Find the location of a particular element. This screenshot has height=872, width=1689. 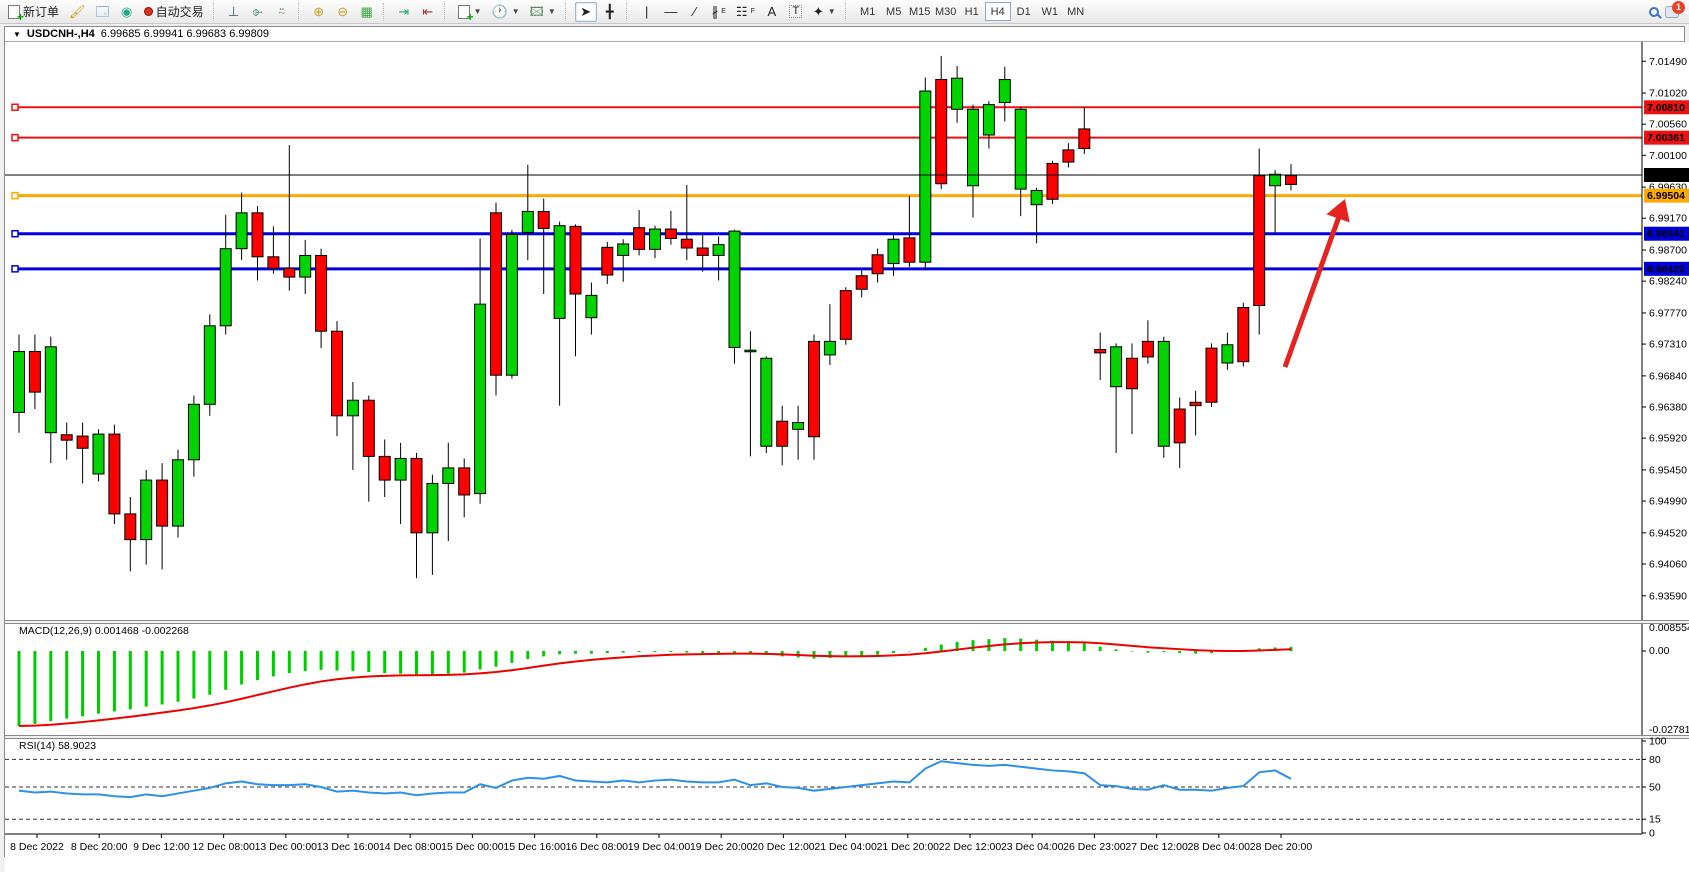

rsi-label: RSI(14) 58.9023 is located at coordinates (57, 746).